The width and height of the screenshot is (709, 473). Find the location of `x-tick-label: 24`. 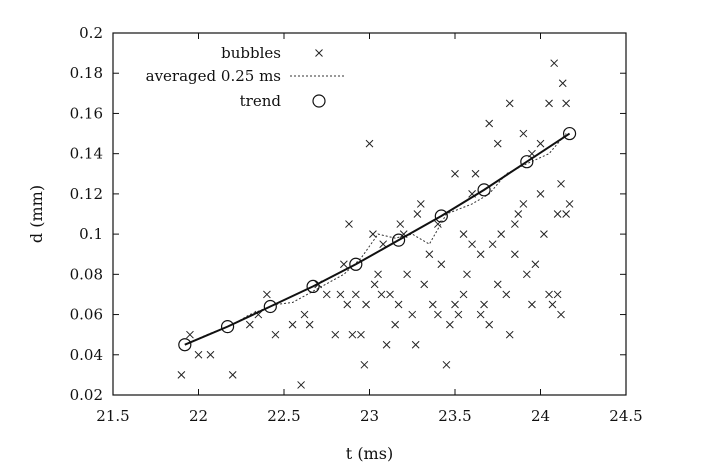

x-tick-label: 24 is located at coordinates (540, 416).